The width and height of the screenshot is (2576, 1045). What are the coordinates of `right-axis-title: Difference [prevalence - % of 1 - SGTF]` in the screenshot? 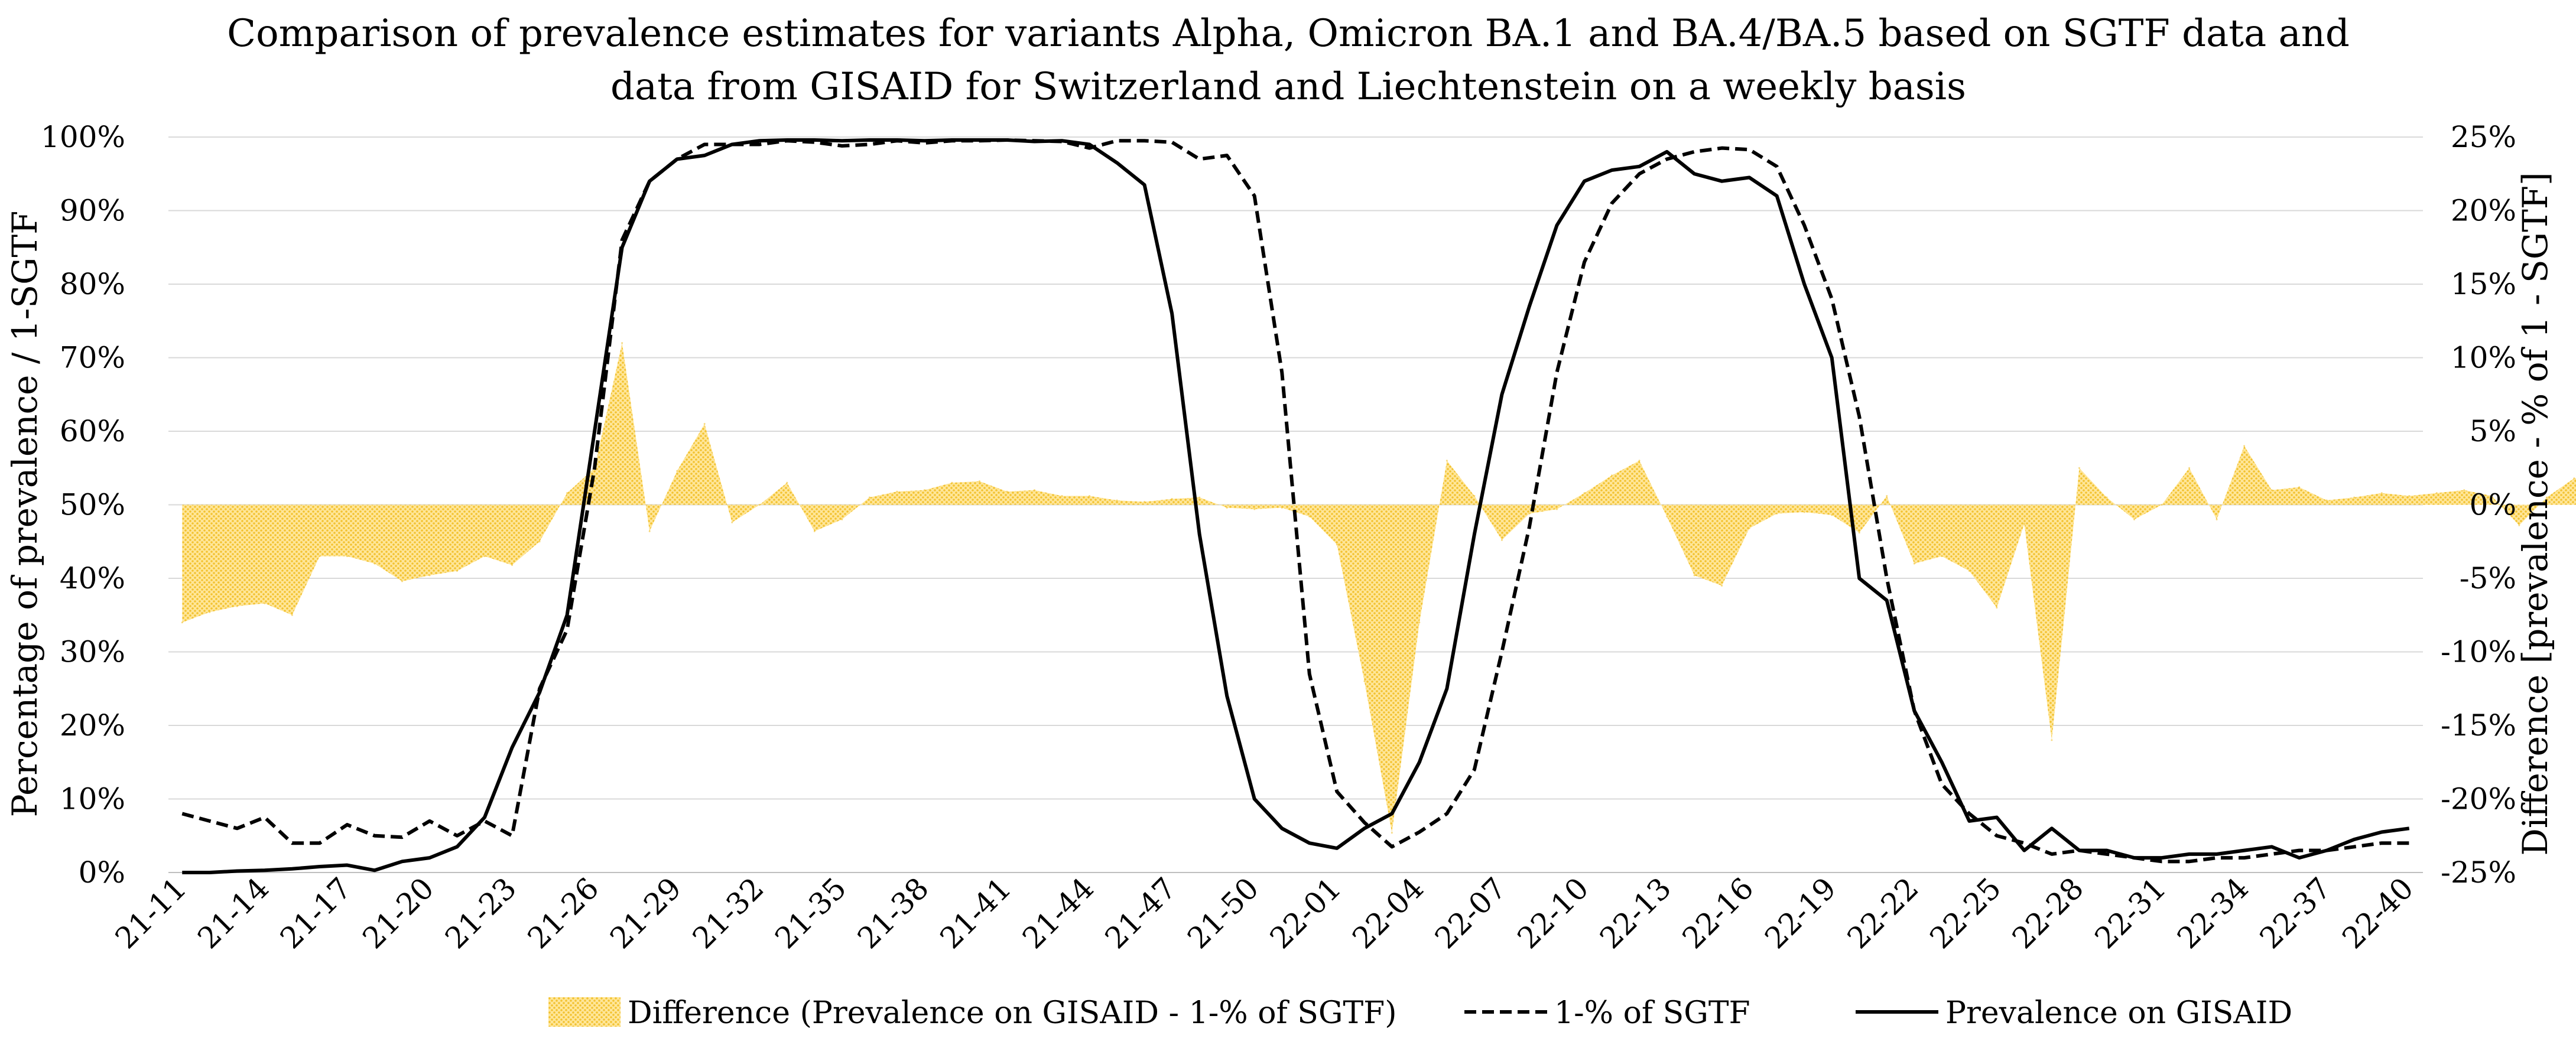 It's located at (2535, 513).